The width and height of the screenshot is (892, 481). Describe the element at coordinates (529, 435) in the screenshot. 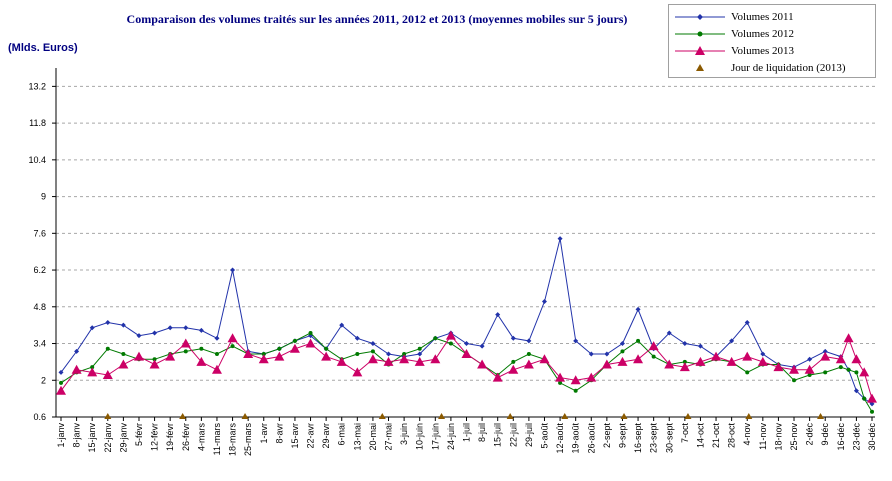

I see `x-tick-label: 29-juil` at that location.